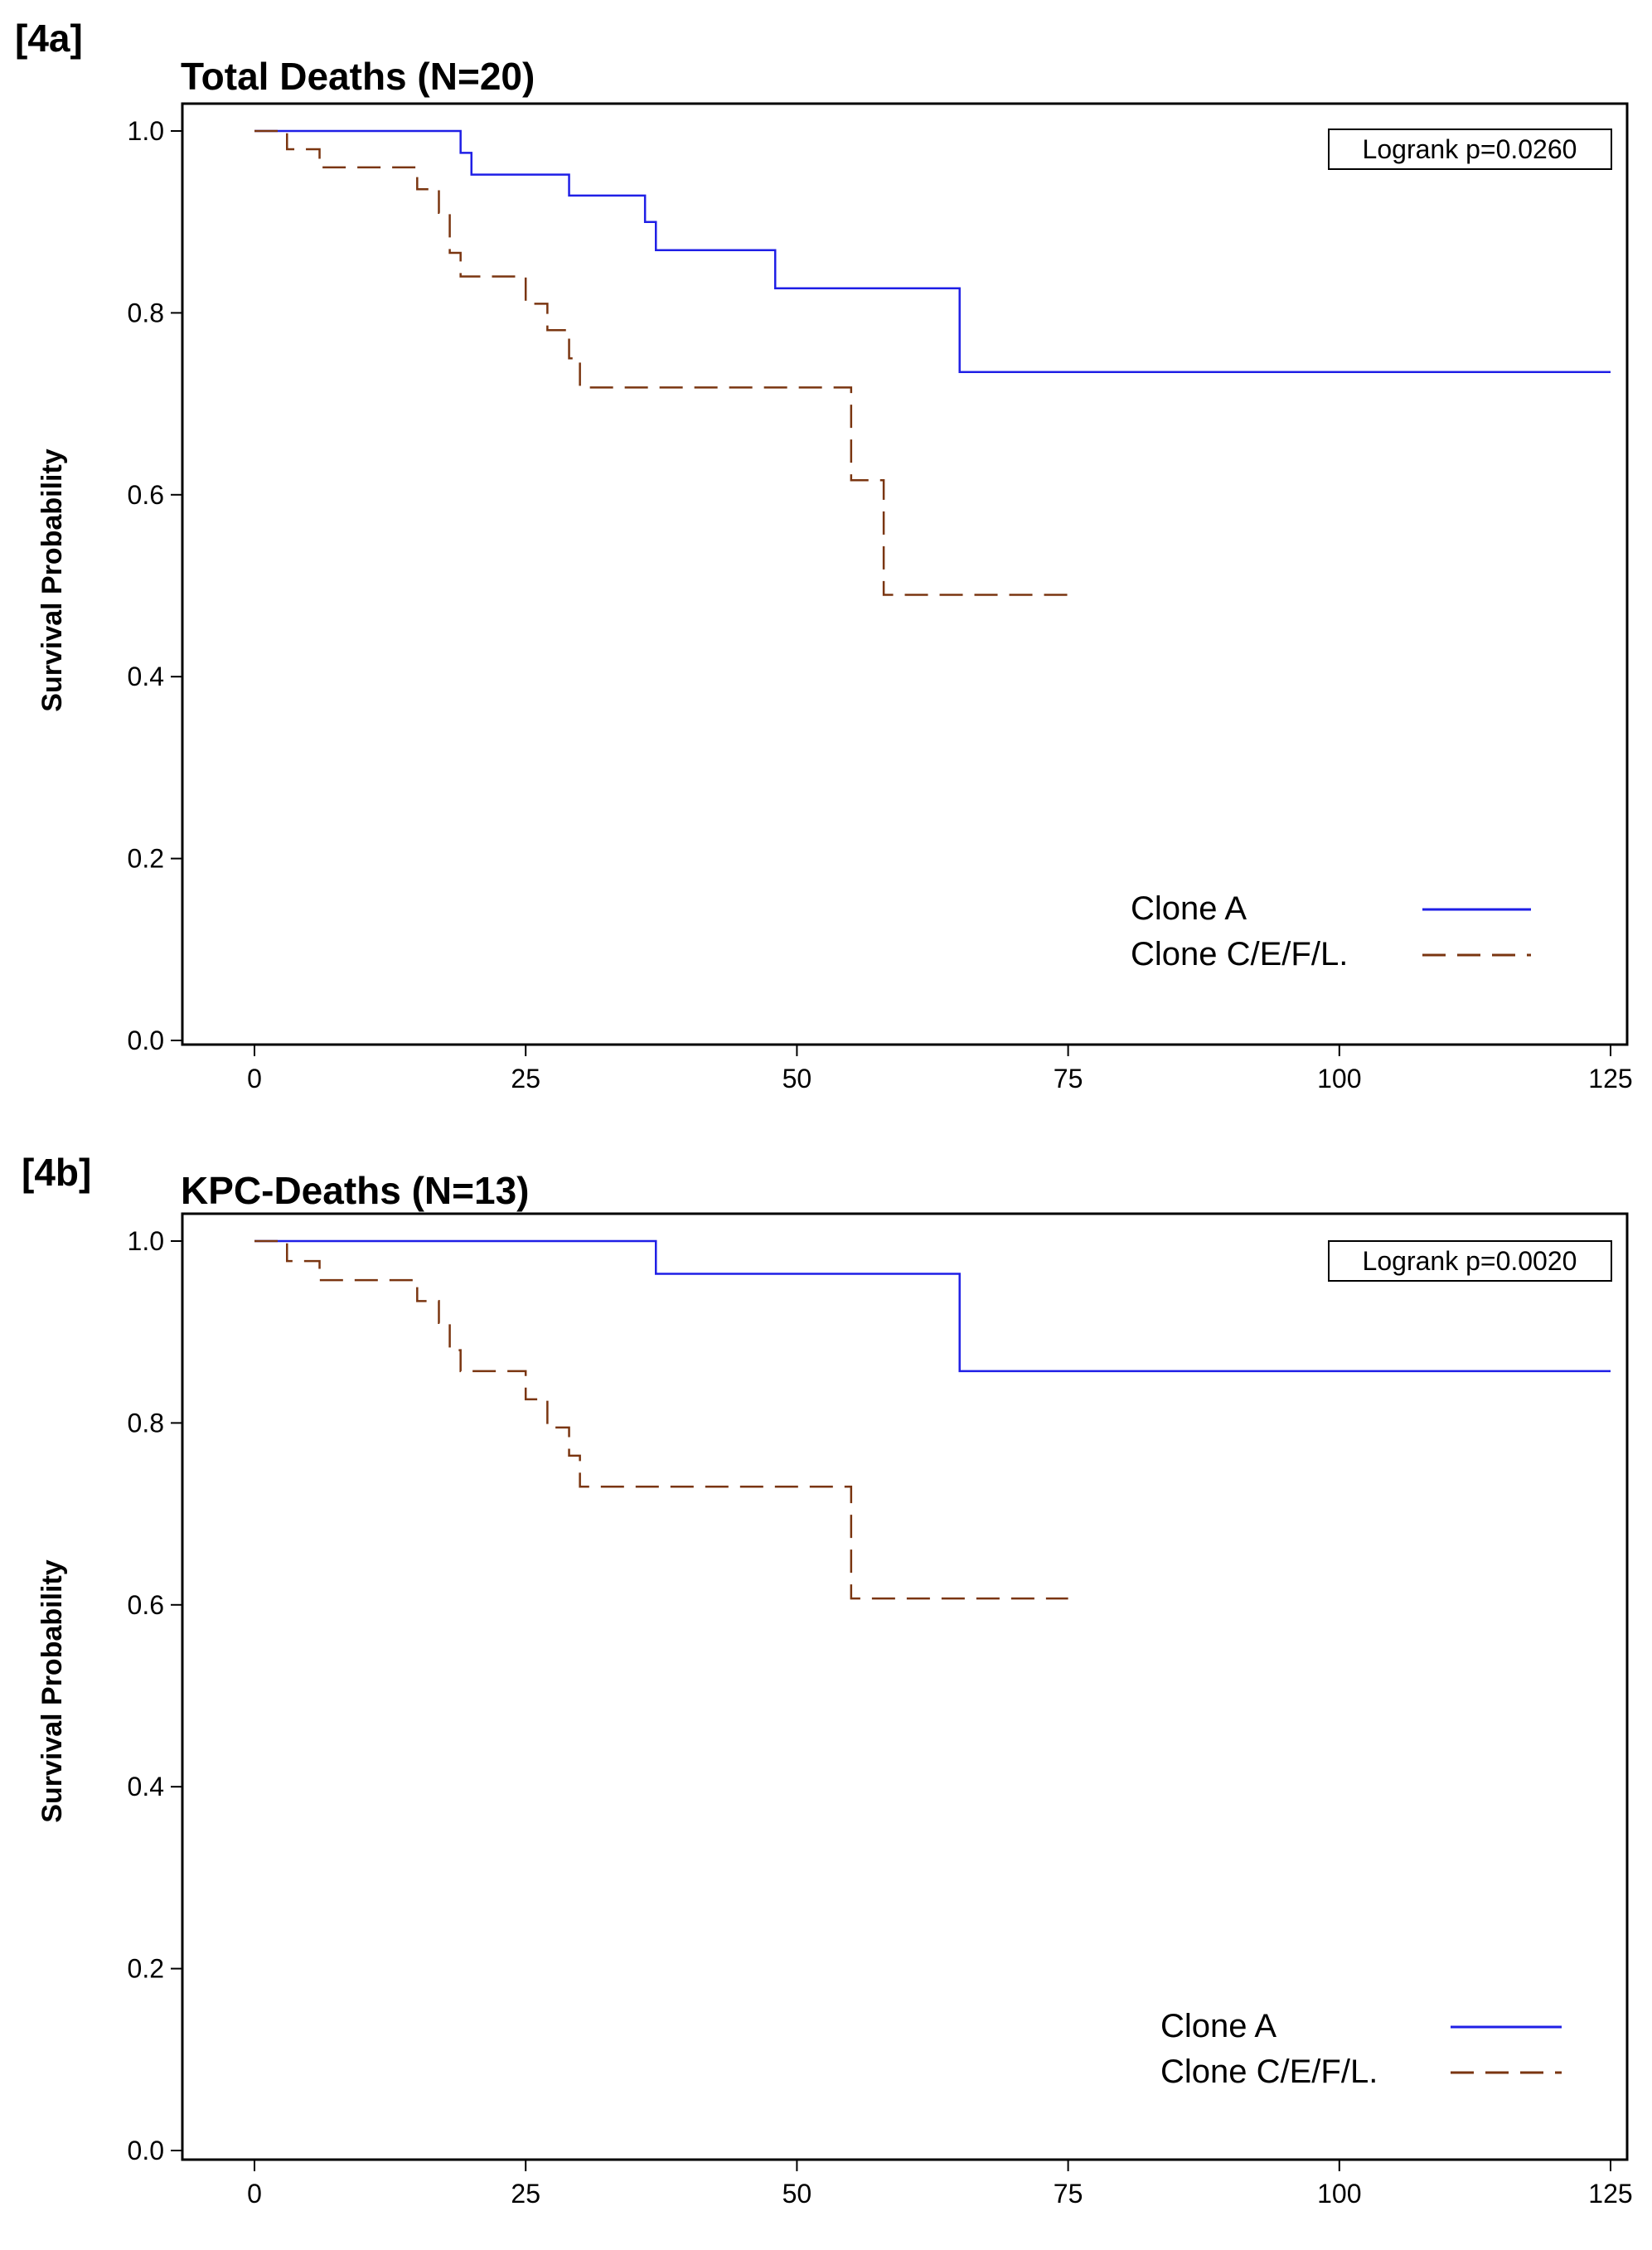 This screenshot has width=1652, height=2250. What do you see at coordinates (49, 38) in the screenshot?
I see `panel-label: [4a]` at bounding box center [49, 38].